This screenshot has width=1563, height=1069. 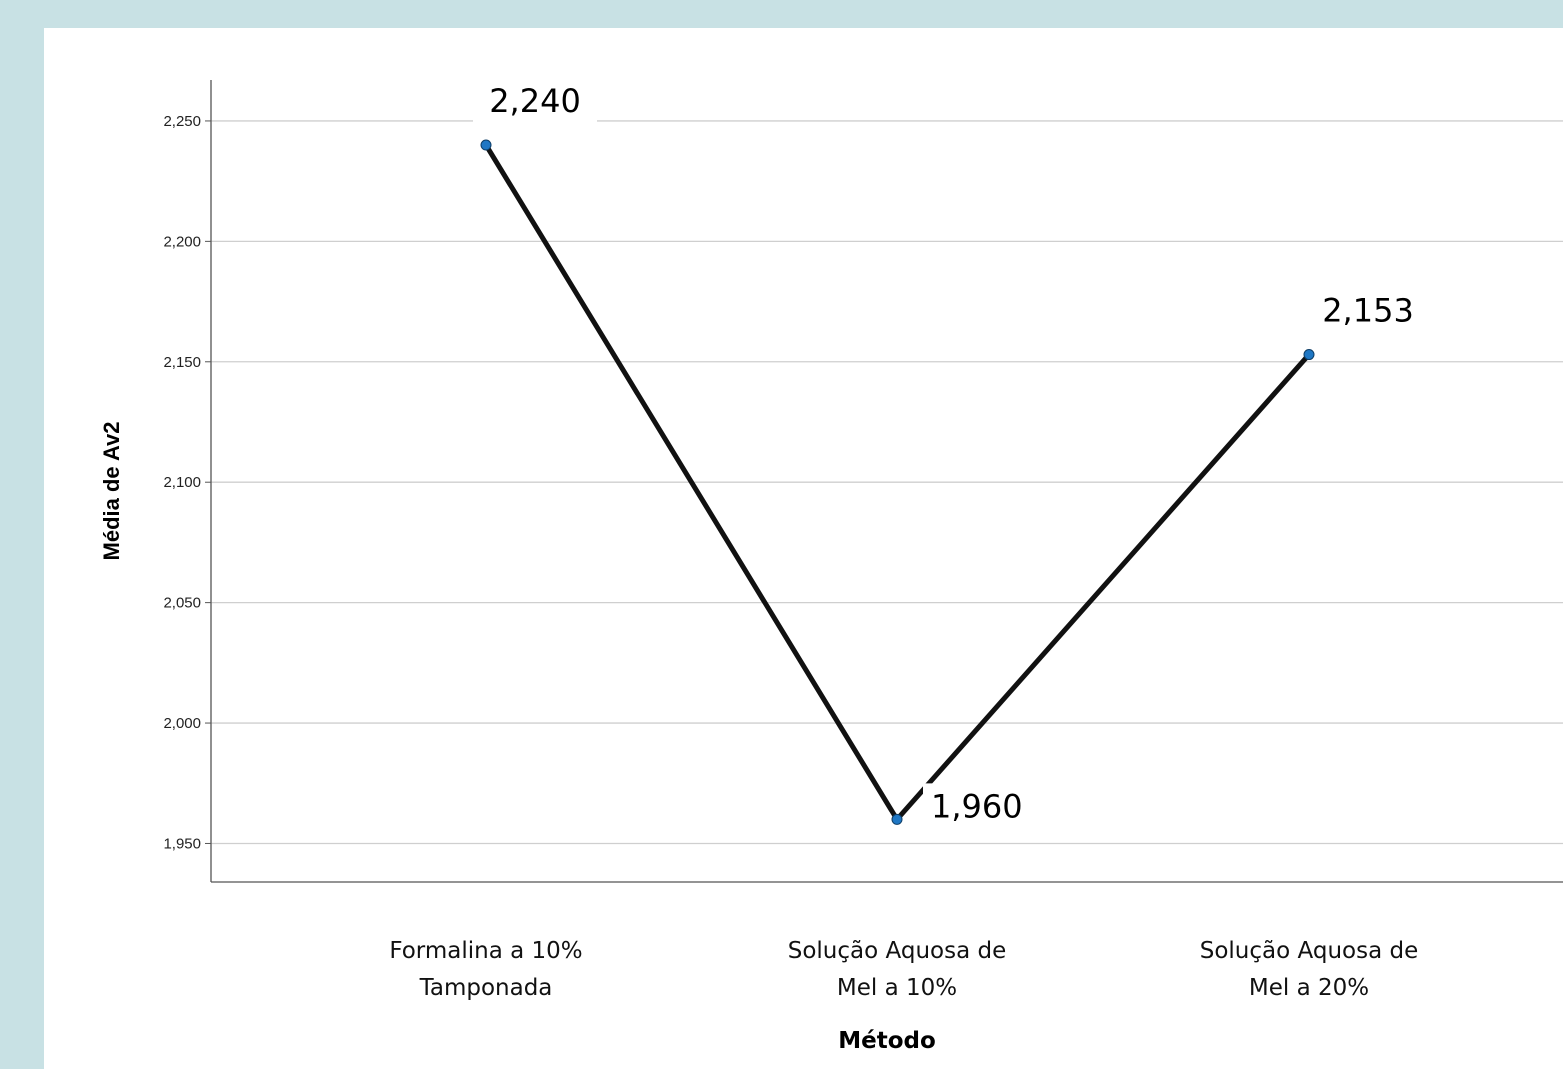 I want to click on y-tick-labels: 1,950 2,000 2,050 2,100 2,150 2,200 2,250, so click(x=182, y=483).